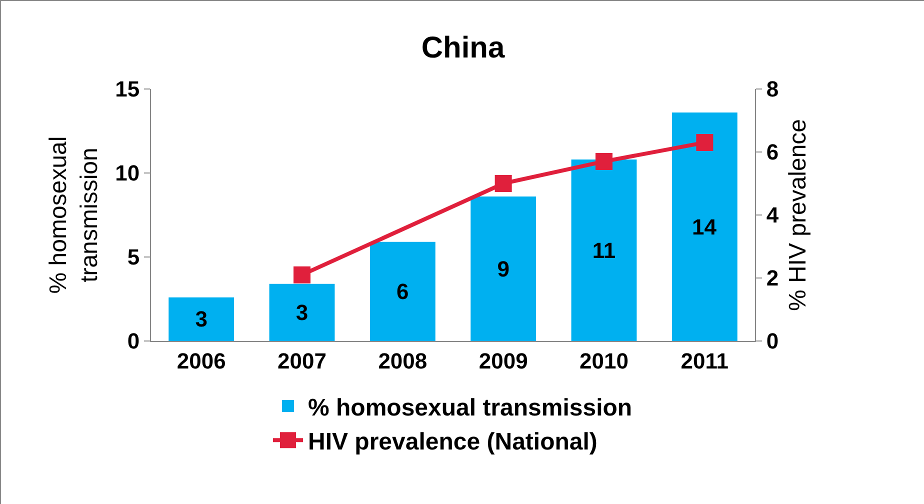 This screenshot has height=504, width=924. I want to click on data-label: 11, so click(604, 250).